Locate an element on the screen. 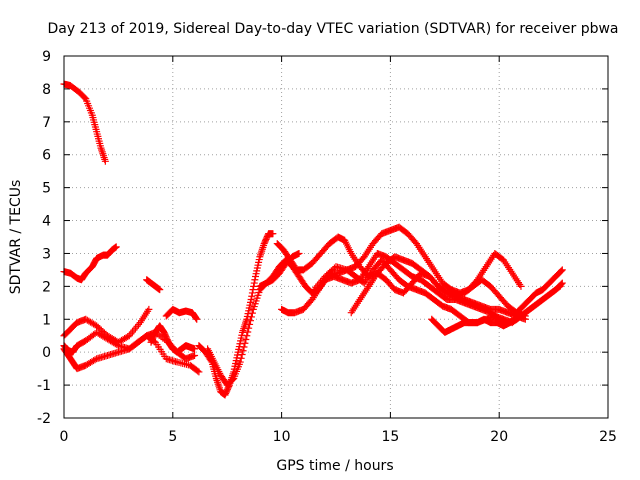 The image size is (640, 480). y-tick-label: -2 is located at coordinates (44, 419).